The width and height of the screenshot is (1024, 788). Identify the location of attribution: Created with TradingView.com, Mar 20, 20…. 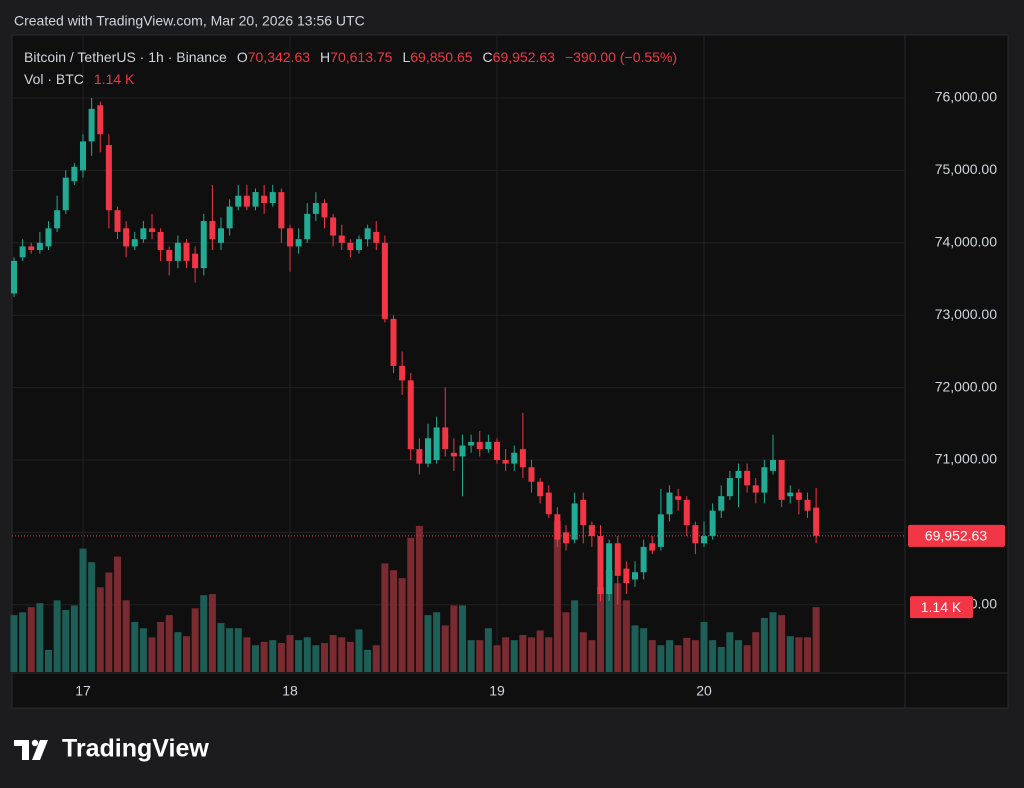
(189, 21).